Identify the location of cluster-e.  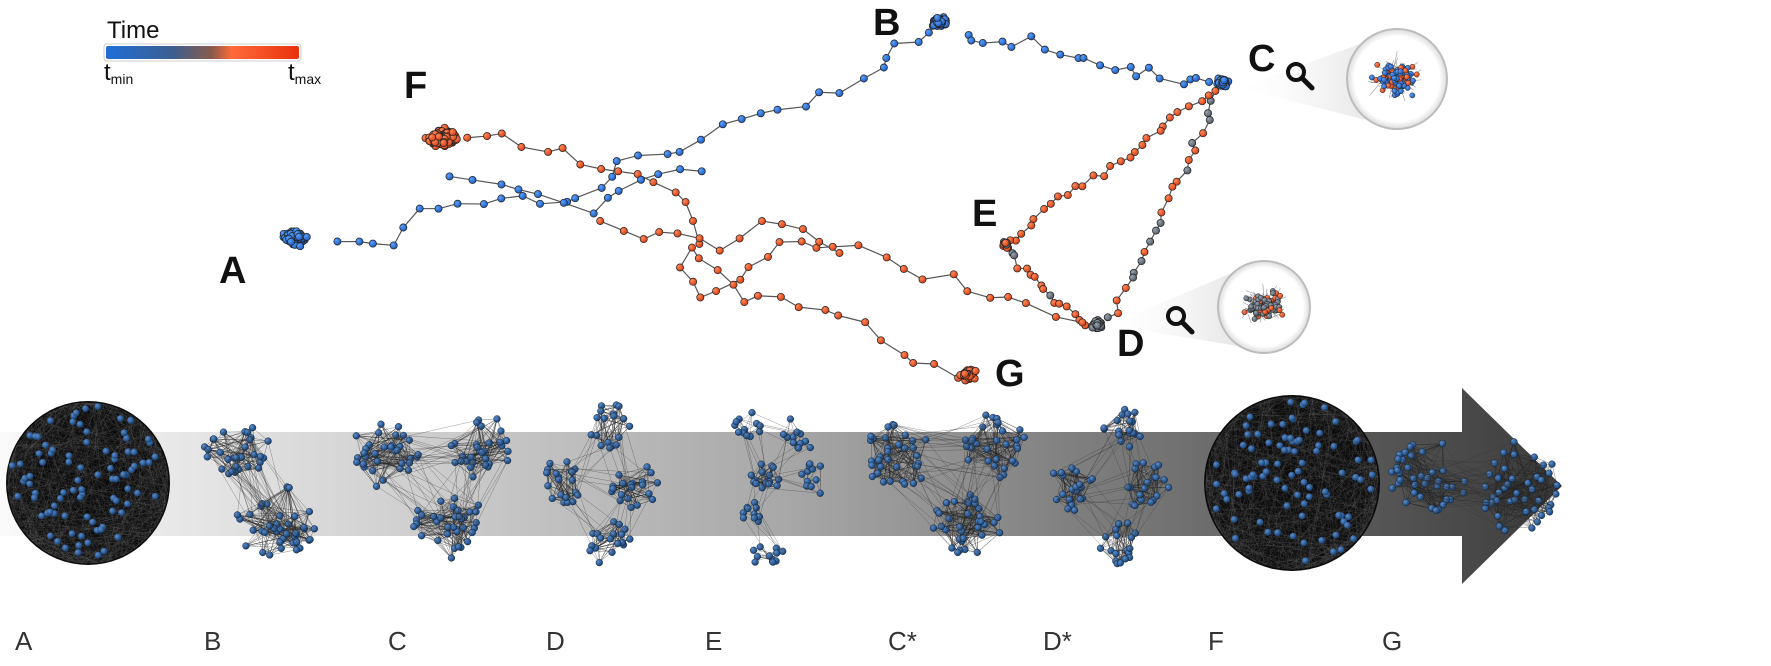
(1006, 245).